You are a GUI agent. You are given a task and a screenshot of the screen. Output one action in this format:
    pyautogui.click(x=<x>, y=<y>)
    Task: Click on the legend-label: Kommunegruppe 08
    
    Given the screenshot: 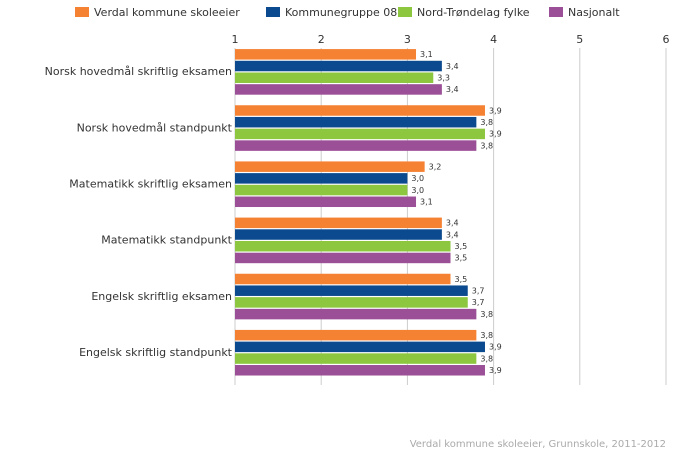 What is the action you would take?
    pyautogui.click(x=341, y=12)
    